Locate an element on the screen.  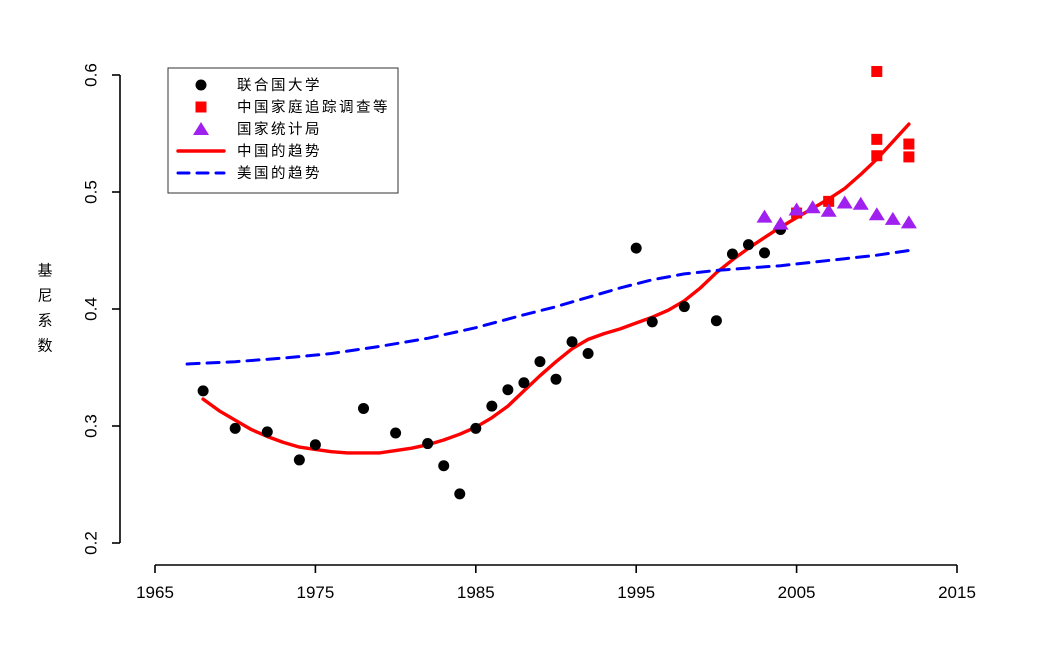
x-tick-label: 1965 is located at coordinates (155, 592).